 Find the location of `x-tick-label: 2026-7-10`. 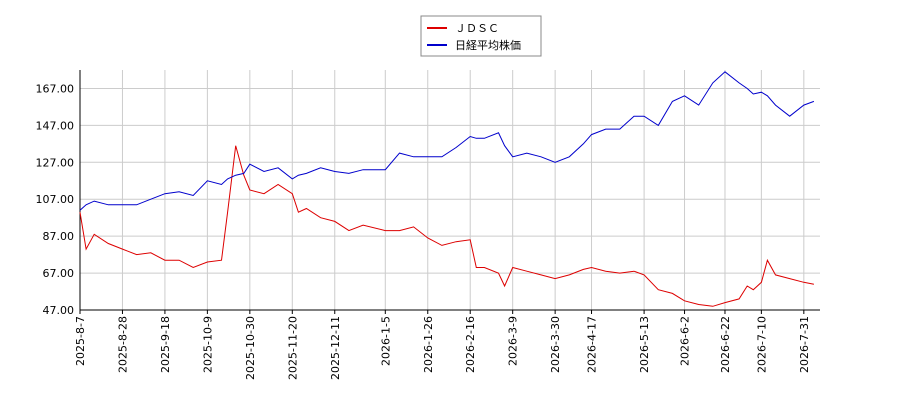

x-tick-label: 2026-7-10 is located at coordinates (761, 344).